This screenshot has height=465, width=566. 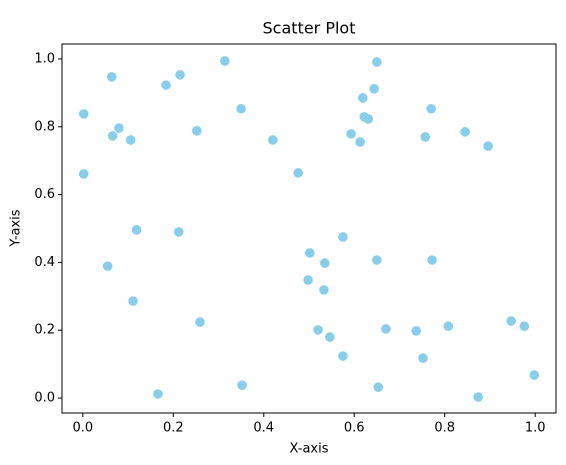 What do you see at coordinates (44, 58) in the screenshot?
I see `y-tick-label: 1.0` at bounding box center [44, 58].